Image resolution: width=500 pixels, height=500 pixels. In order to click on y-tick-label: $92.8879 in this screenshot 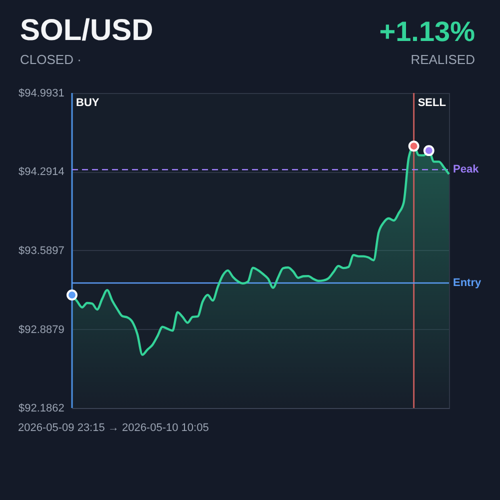, I will do `click(41, 330)`.